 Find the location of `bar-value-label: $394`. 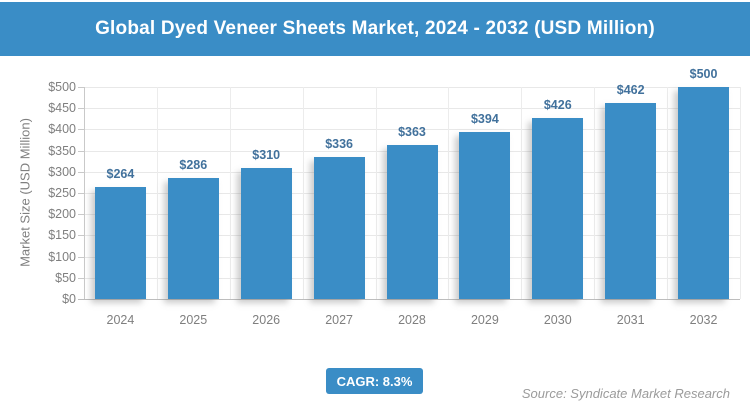

bar-value-label: $394 is located at coordinates (484, 118).